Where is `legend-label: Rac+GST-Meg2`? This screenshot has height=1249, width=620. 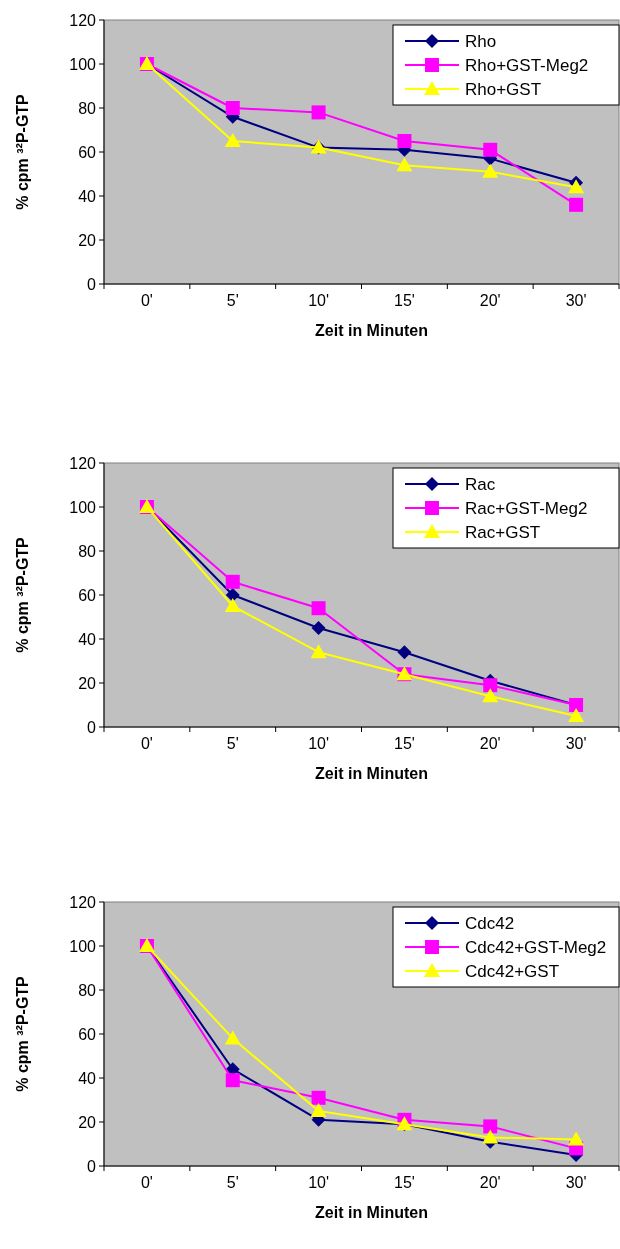
legend-label: Rac+GST-Meg2 is located at coordinates (526, 508).